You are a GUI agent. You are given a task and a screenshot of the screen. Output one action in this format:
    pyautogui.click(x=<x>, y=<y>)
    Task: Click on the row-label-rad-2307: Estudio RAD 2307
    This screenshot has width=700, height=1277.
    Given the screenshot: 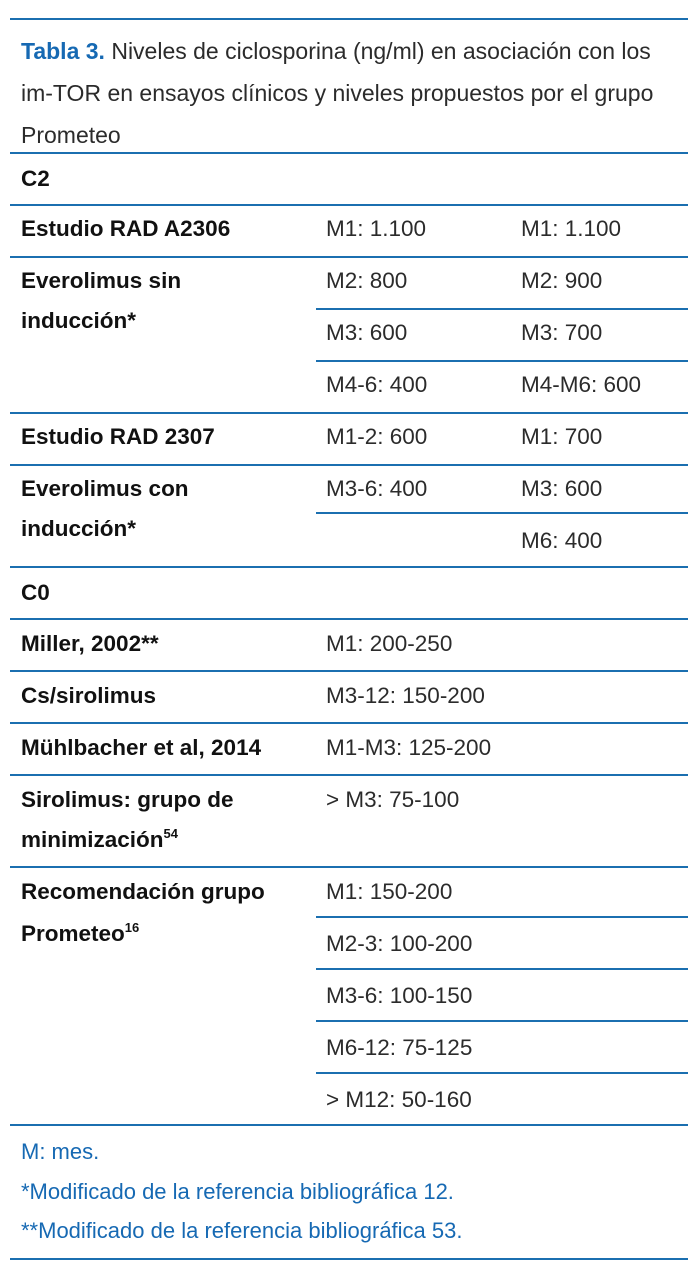 What is the action you would take?
    pyautogui.click(x=118, y=436)
    